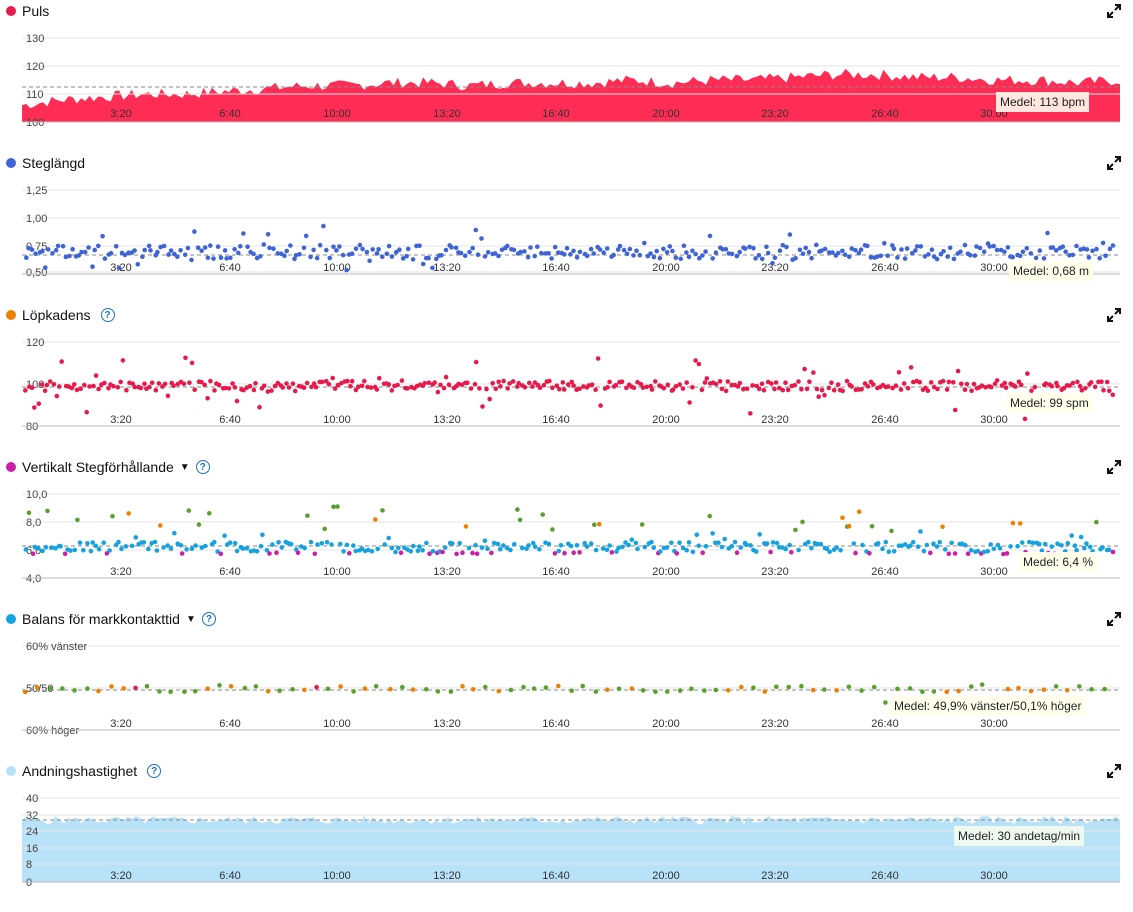  Describe the element at coordinates (29, 865) in the screenshot. I see `y-tick-label: 8` at that location.